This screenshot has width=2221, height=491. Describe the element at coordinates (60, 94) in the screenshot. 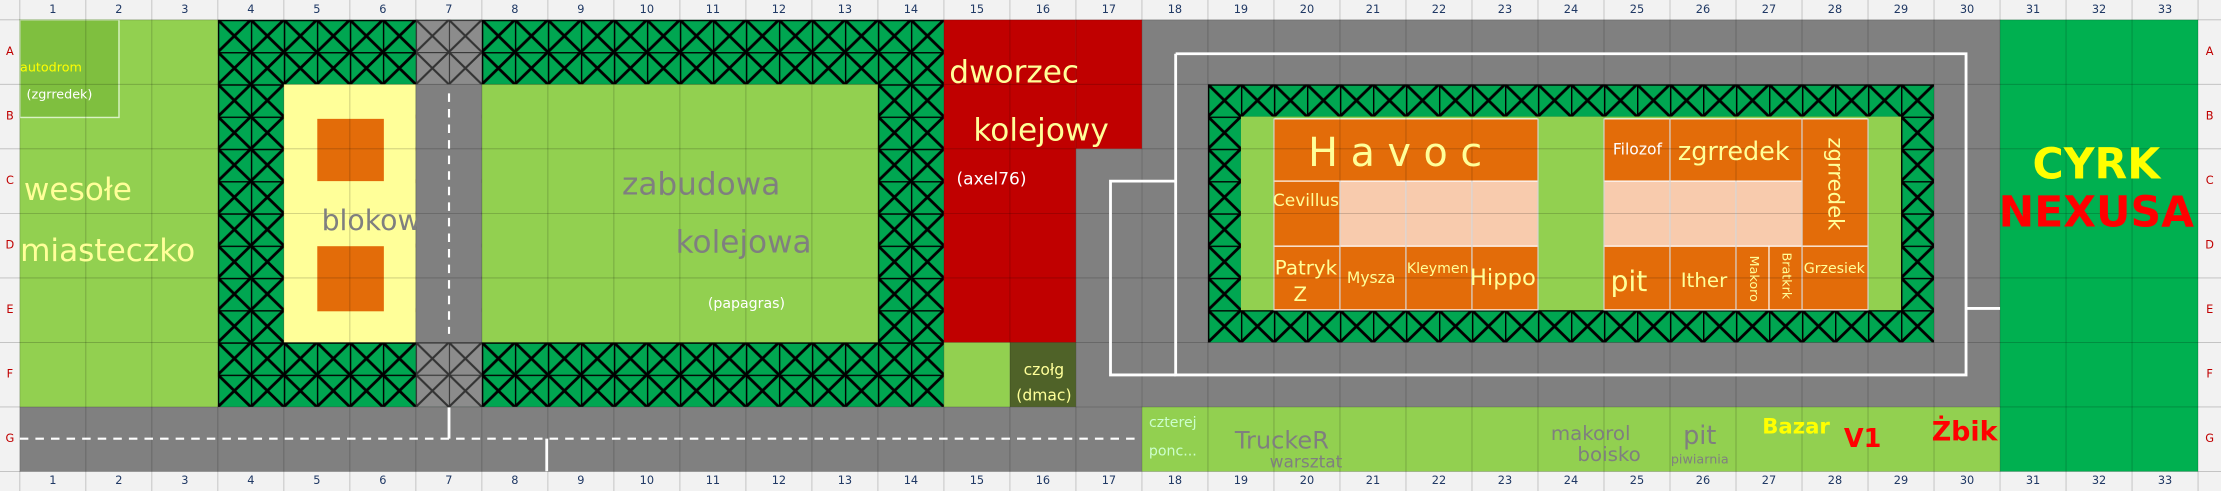

I see `label: (zgrredek)` at that location.